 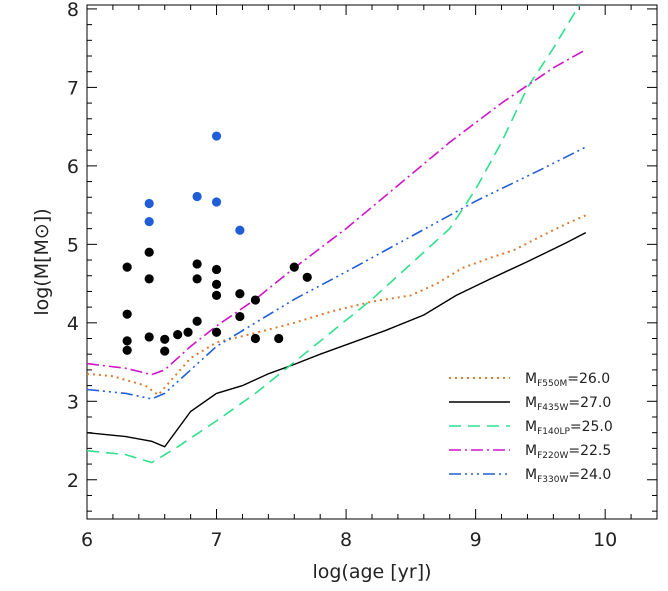 I want to click on legend-label: MF550M=26.0, so click(x=567, y=380).